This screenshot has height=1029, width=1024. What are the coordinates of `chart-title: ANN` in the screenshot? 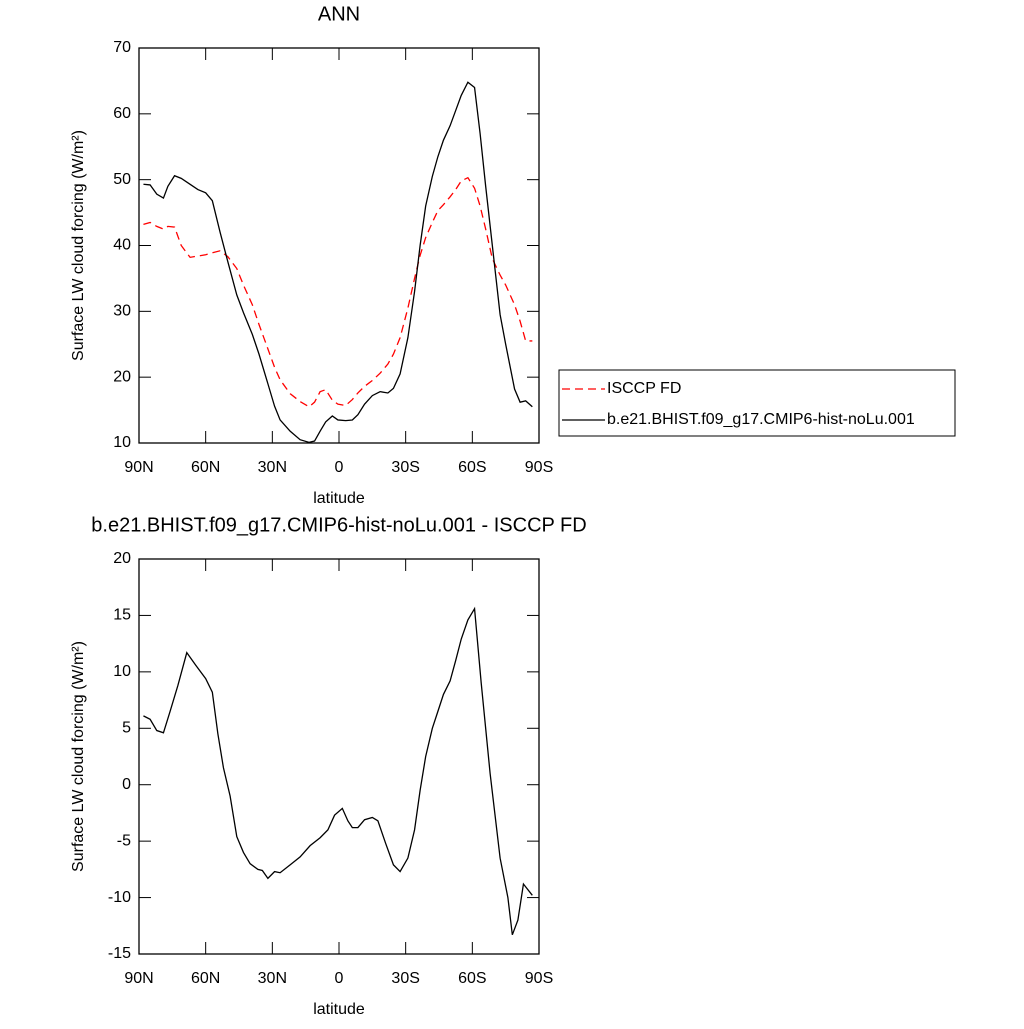 It's located at (339, 14).